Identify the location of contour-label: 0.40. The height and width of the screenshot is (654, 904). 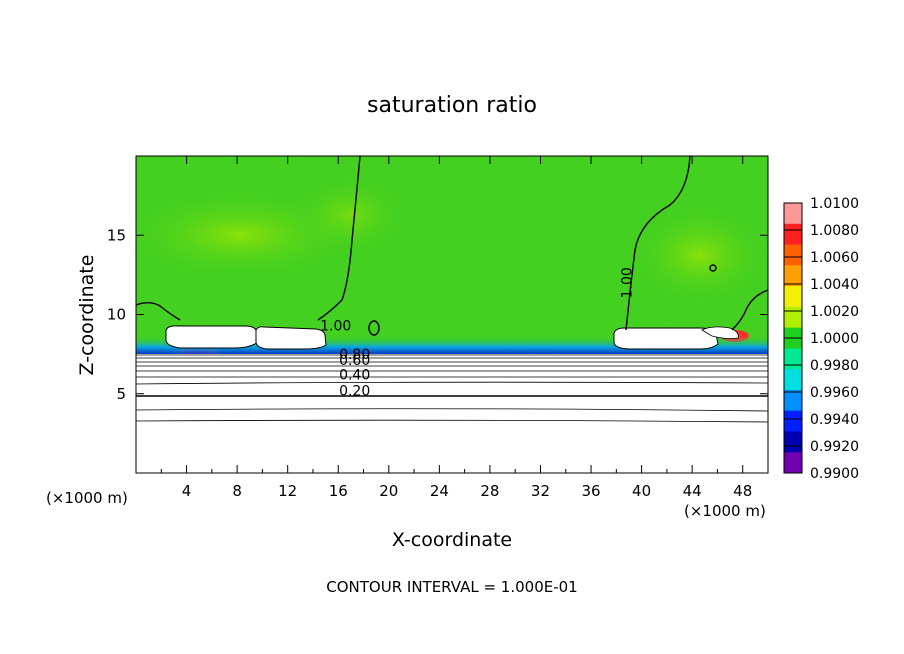
(354, 375).